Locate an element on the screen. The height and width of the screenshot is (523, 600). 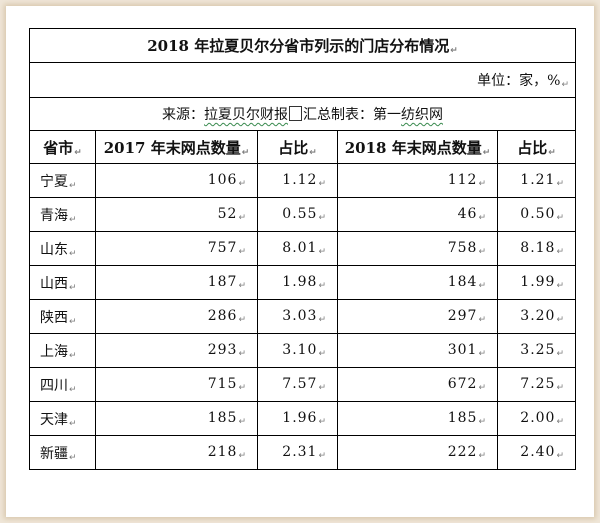
share-2017-cell: 1.96↵ is located at coordinates (297, 418).